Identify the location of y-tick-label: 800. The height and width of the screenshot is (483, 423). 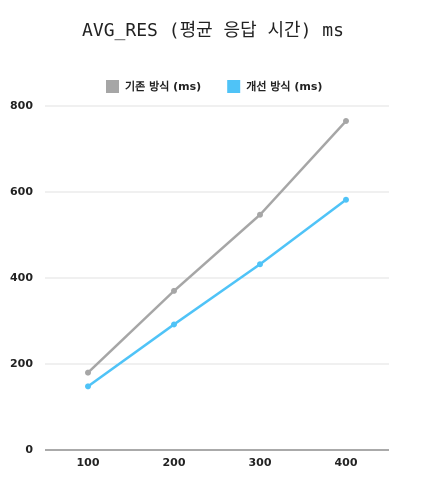
(21, 105).